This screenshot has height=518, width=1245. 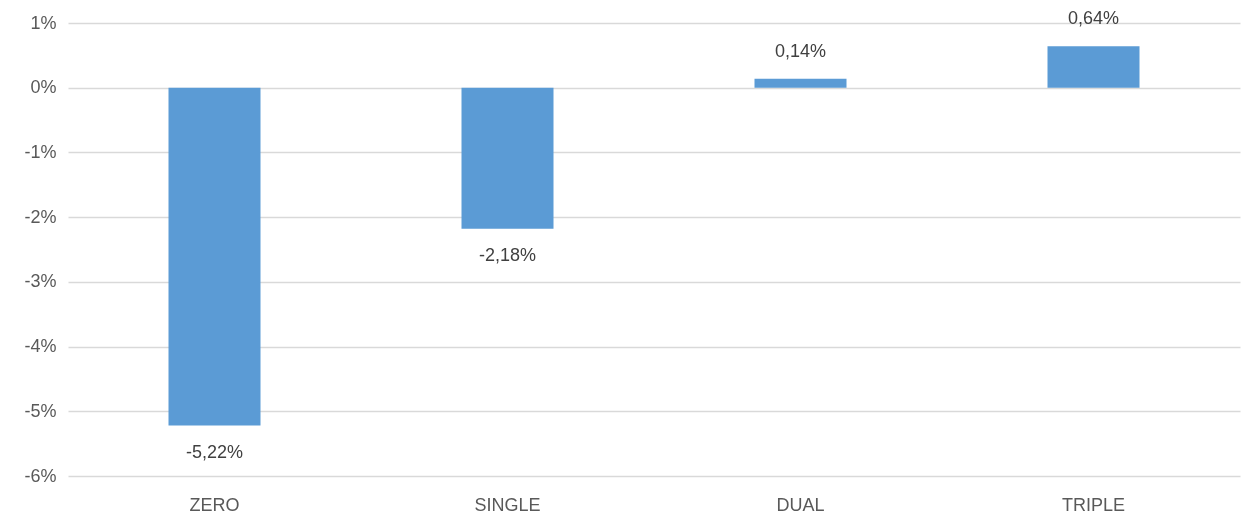 I want to click on data-label: -5,22%, so click(x=214, y=451).